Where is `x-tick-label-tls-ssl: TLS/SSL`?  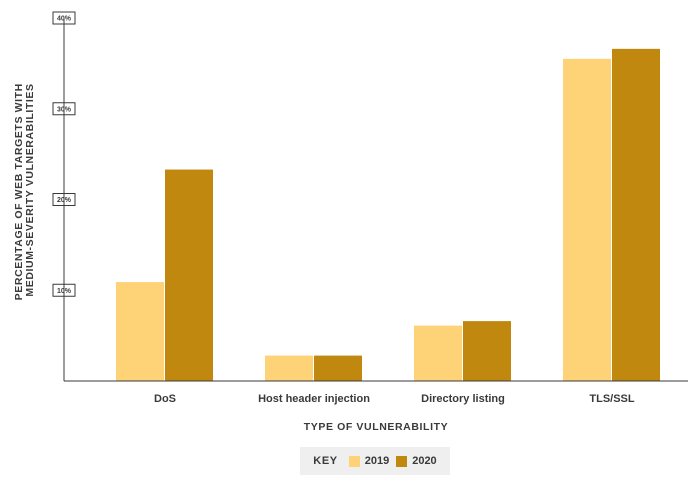
x-tick-label-tls-ssl: TLS/SSL is located at coordinates (612, 399).